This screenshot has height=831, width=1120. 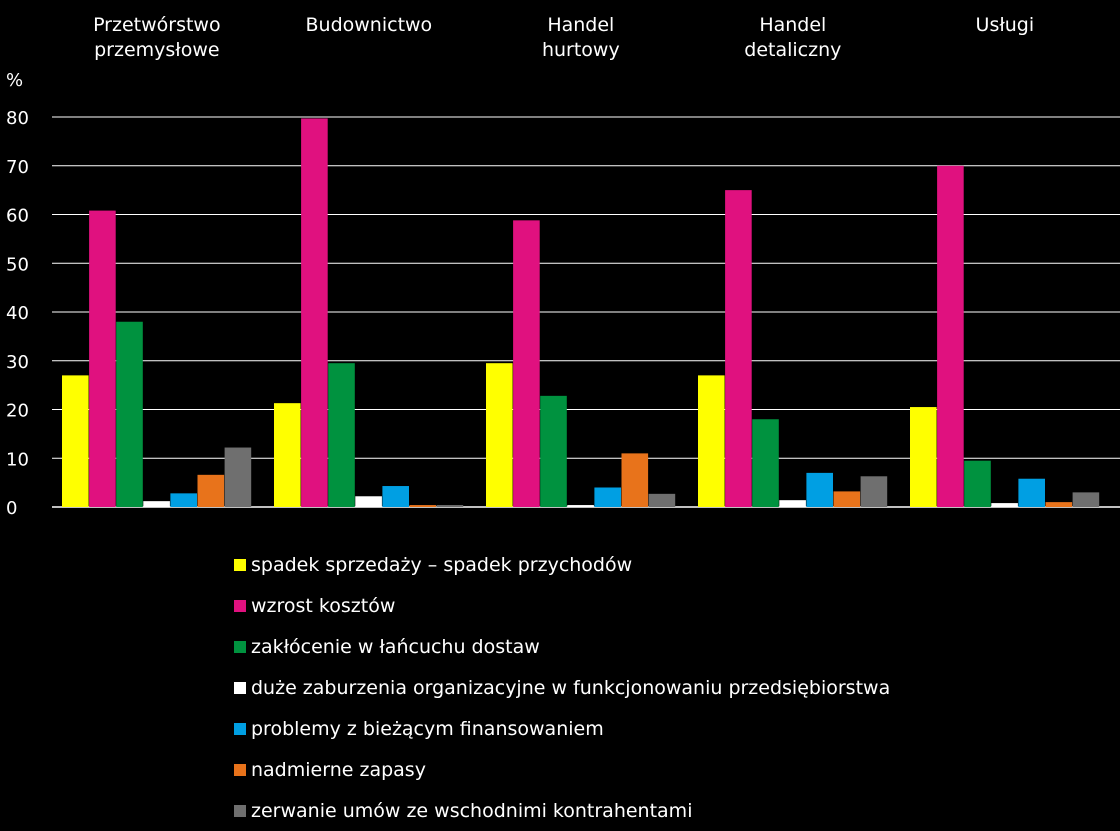 What do you see at coordinates (17, 459) in the screenshot?
I see `y-tick-label: 10` at bounding box center [17, 459].